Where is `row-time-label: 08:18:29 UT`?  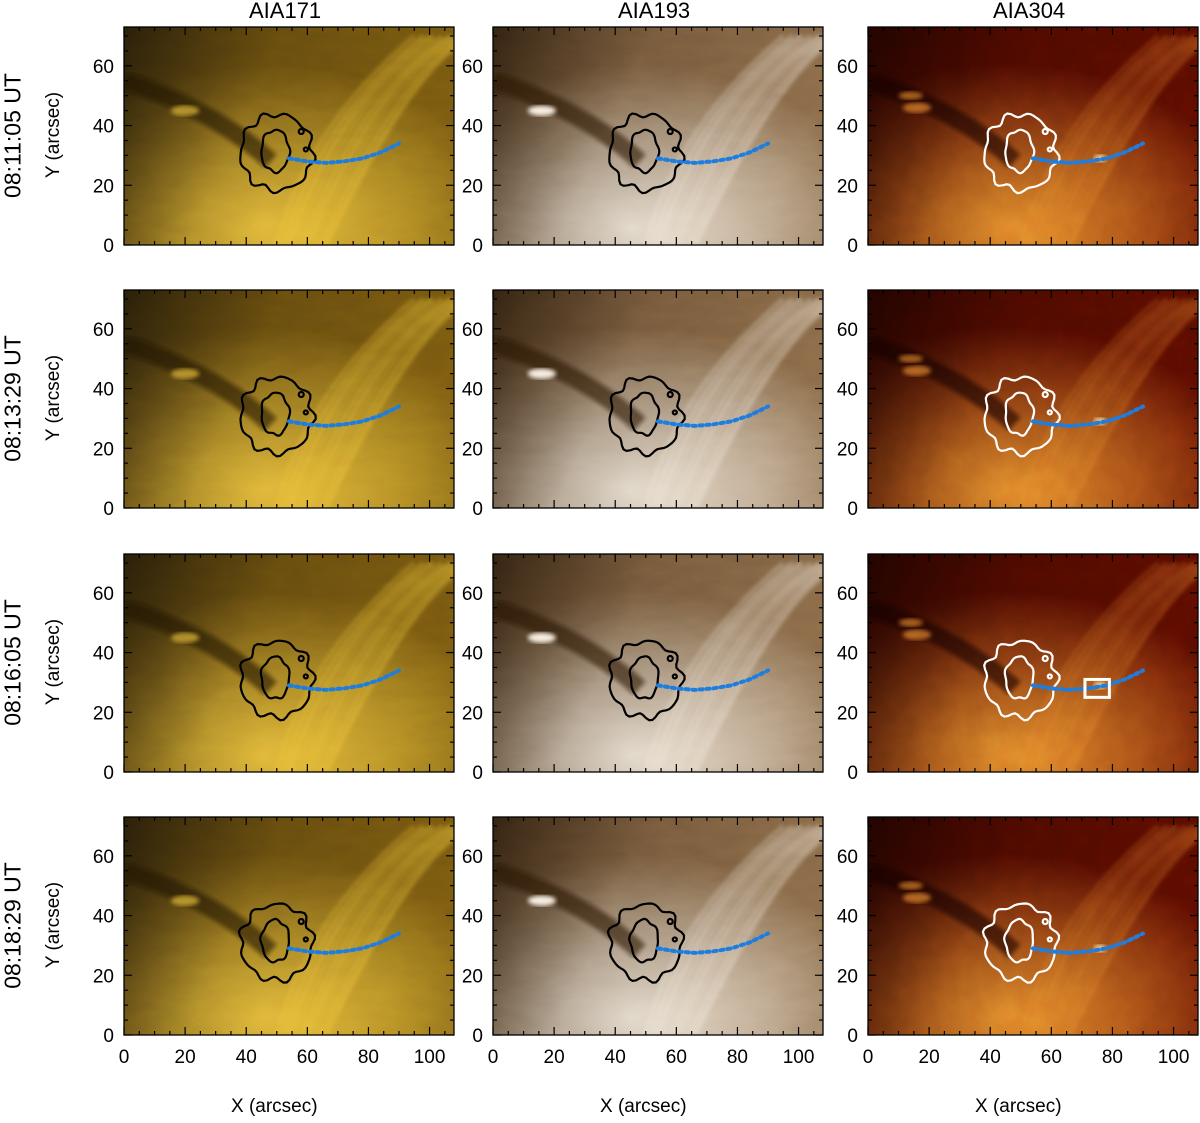
row-time-label: 08:18:29 UT is located at coordinates (13, 925).